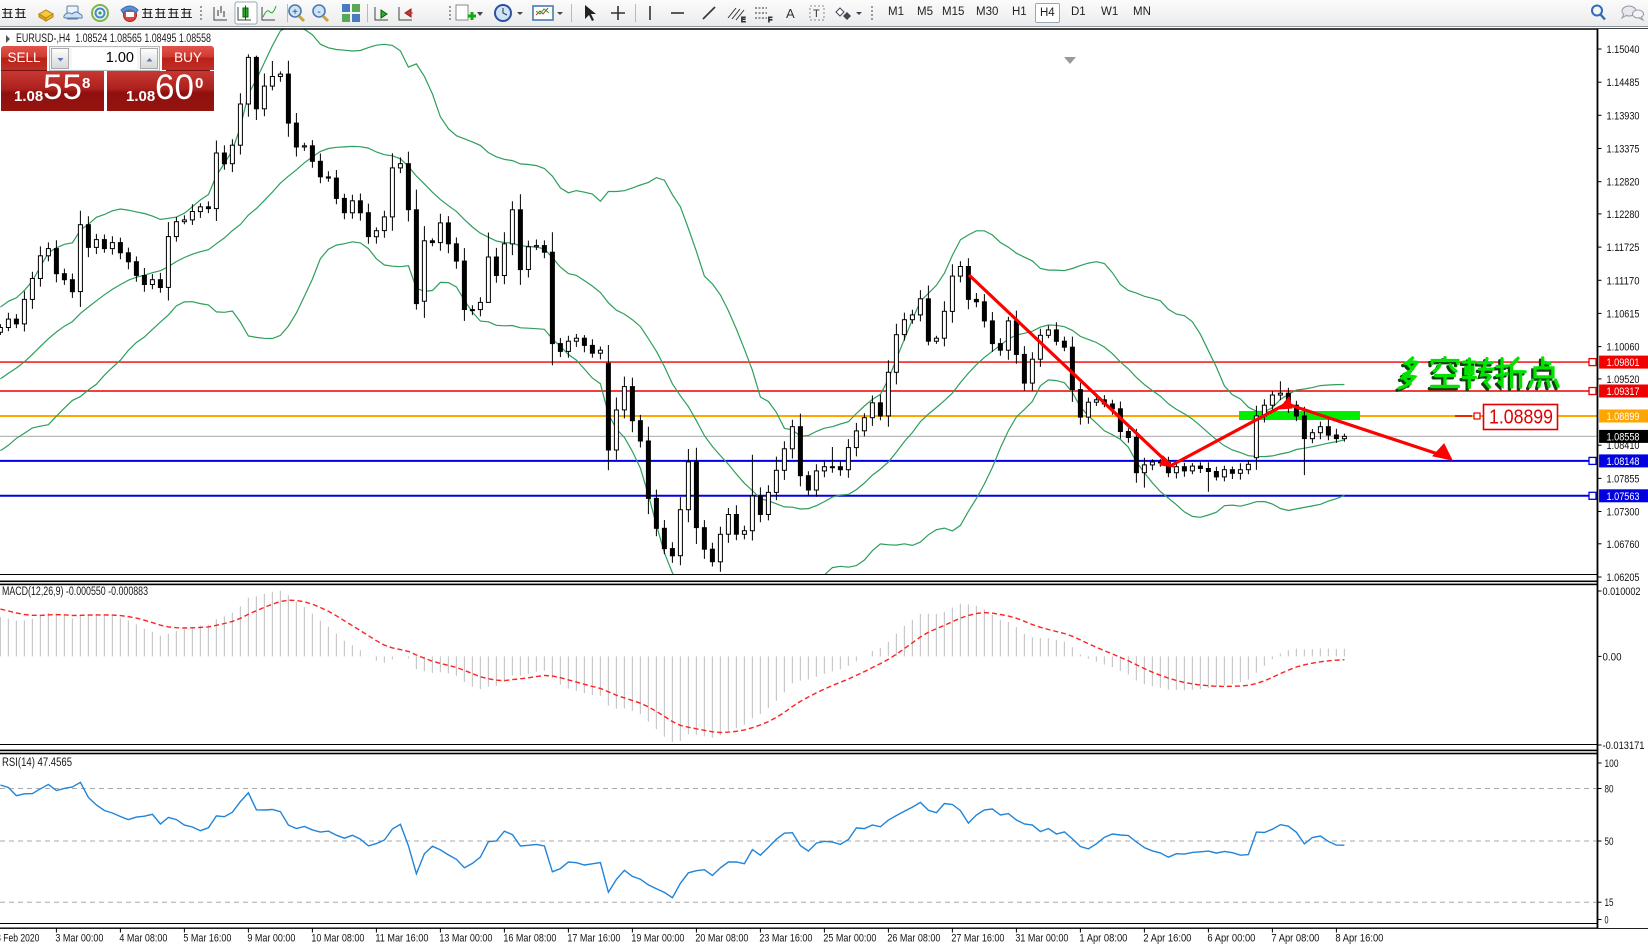  I want to click on svg-text: 1.10615, so click(1623, 314).